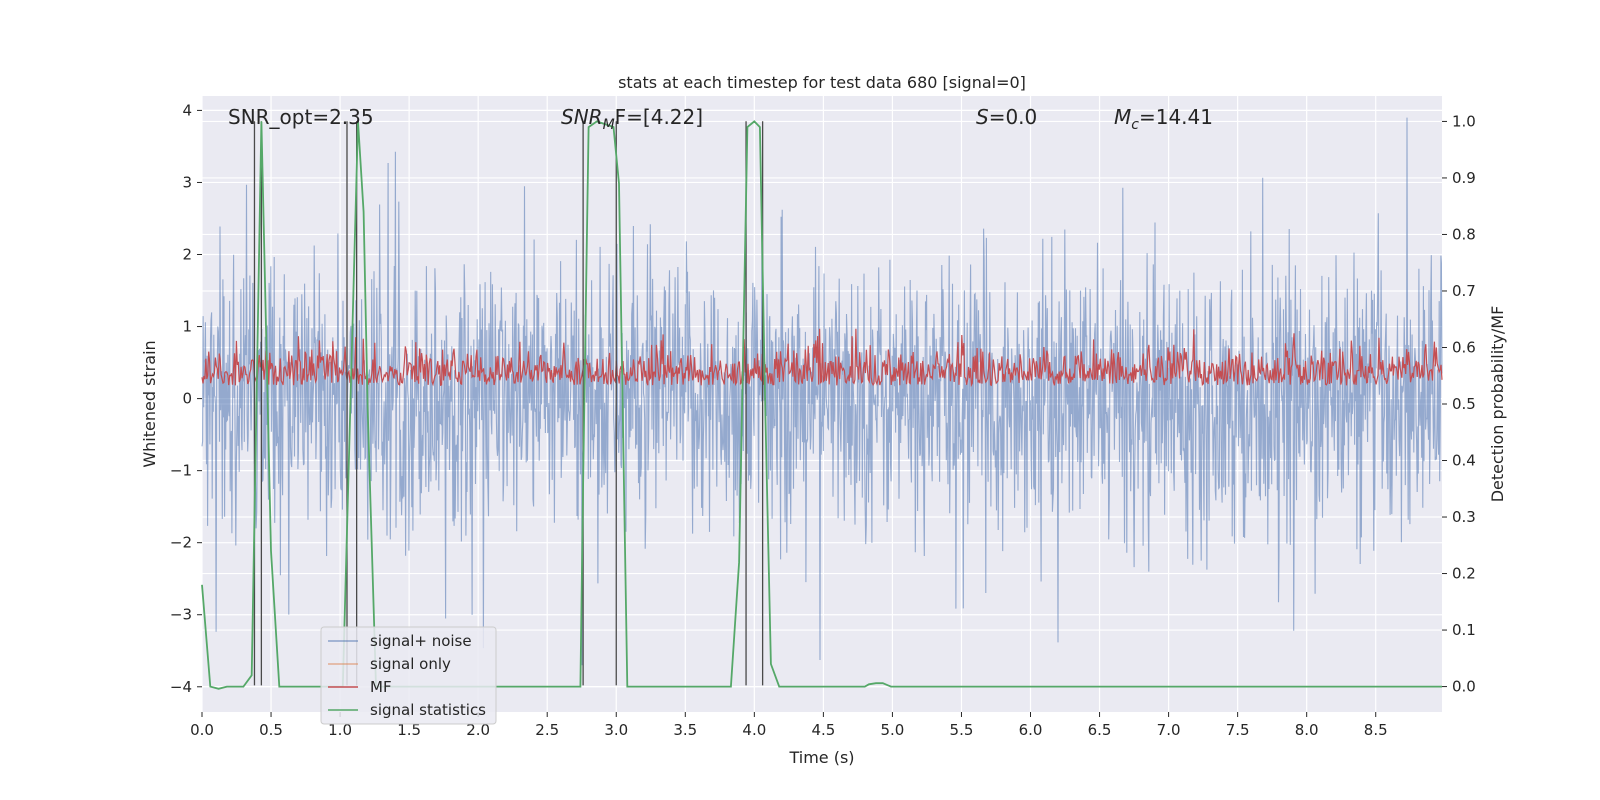 This screenshot has width=1600, height=800. I want to click on y2-tick-label: 0.8, so click(1464, 234).